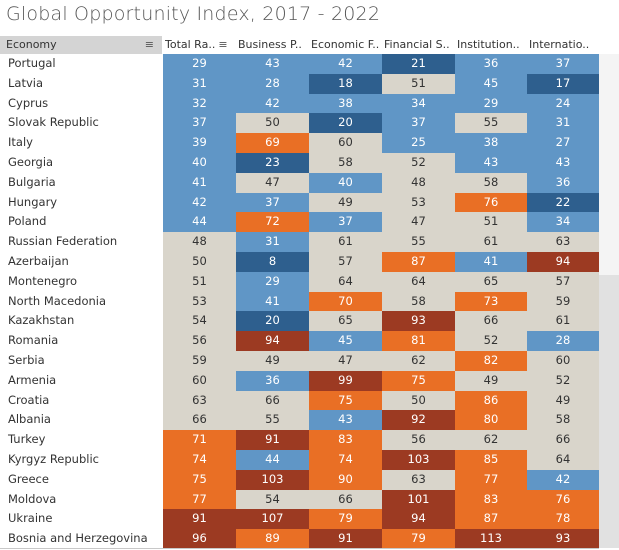 The height and width of the screenshot is (550, 619). I want to click on table-cell: 57, so click(345, 261).